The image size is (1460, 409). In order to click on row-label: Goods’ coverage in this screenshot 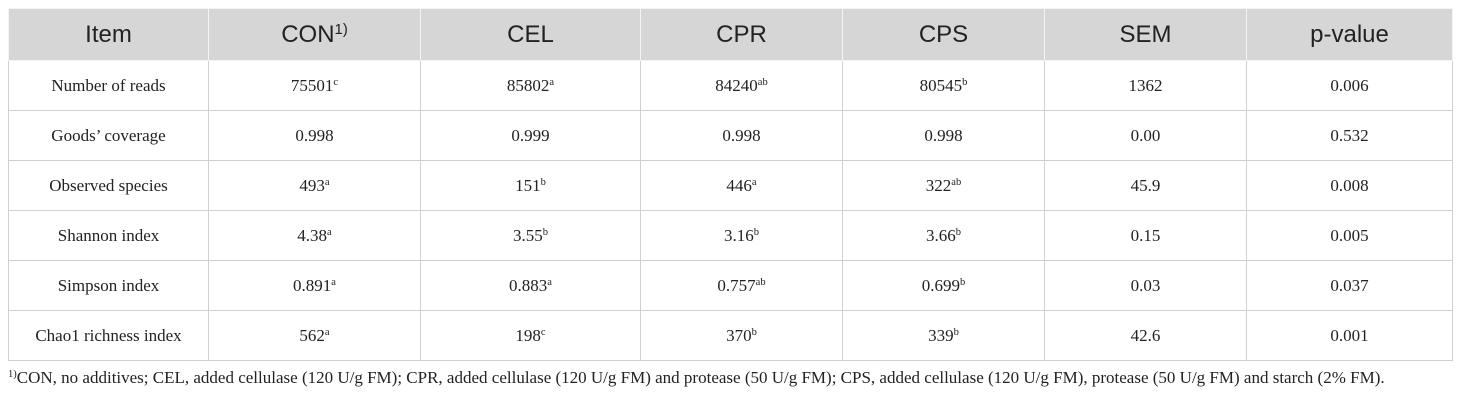, I will do `click(108, 135)`.